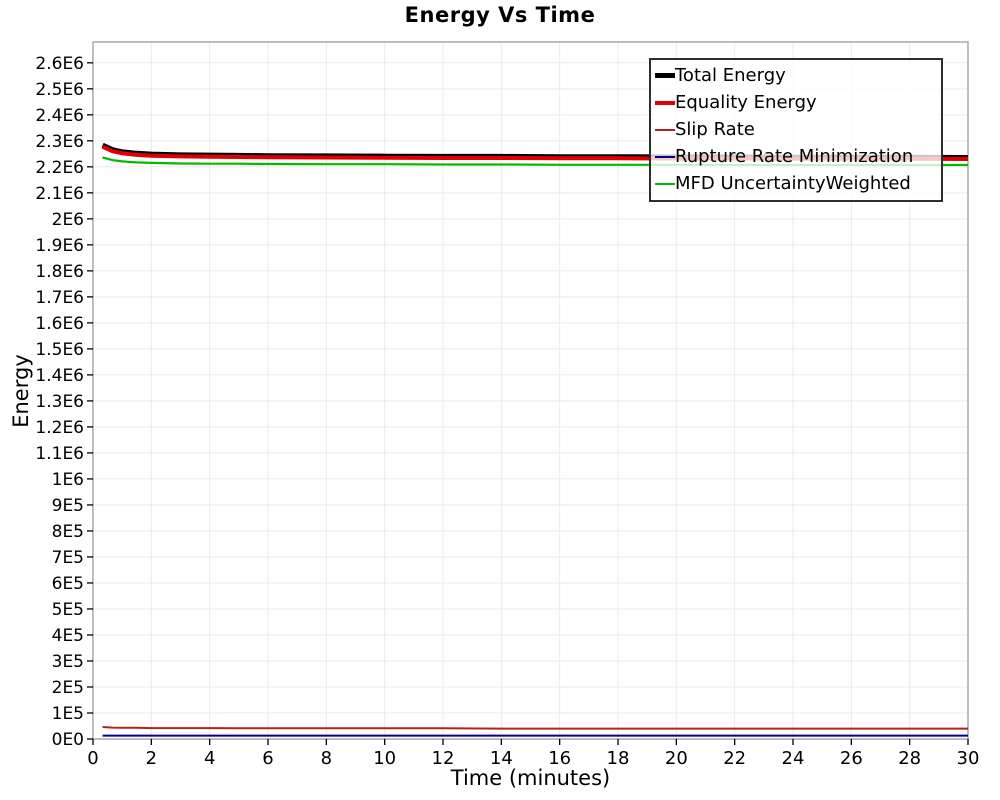 This screenshot has width=1000, height=800. What do you see at coordinates (59, 90) in the screenshot?
I see `y-tick-label: 2.5E6` at bounding box center [59, 90].